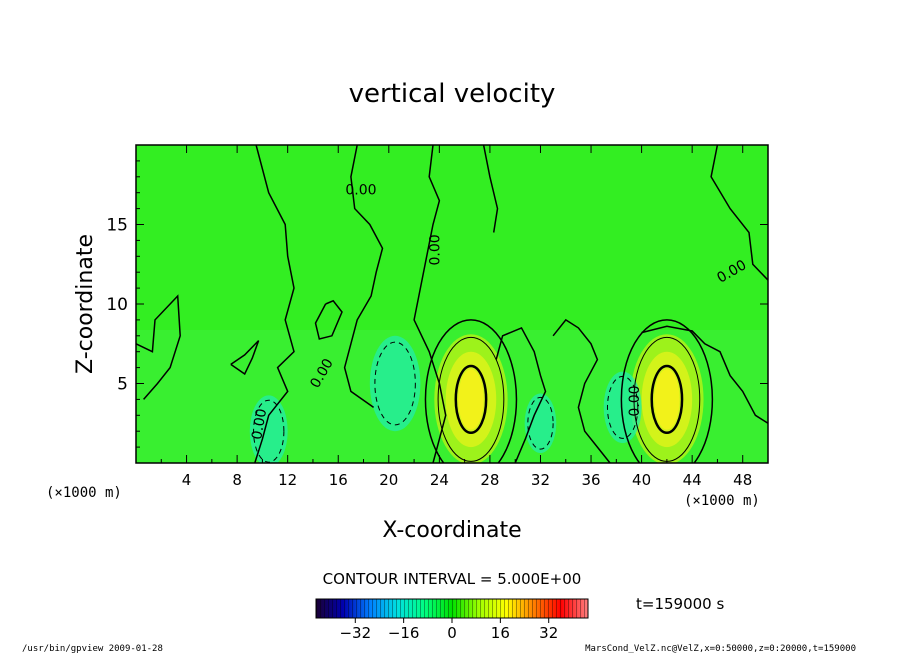 The width and height of the screenshot is (904, 654). What do you see at coordinates (452, 633) in the screenshot?
I see `colorbar-tick-label: 0` at bounding box center [452, 633].